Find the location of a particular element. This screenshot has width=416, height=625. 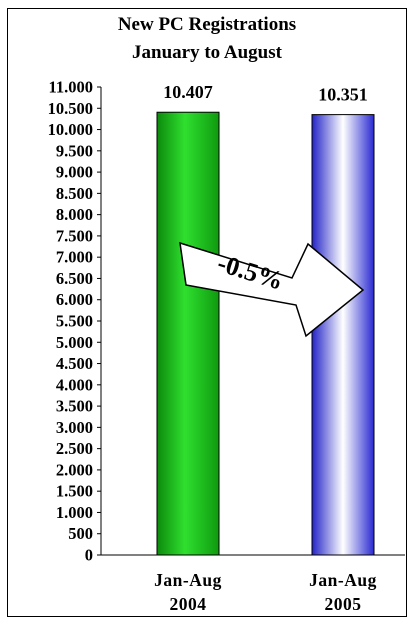

data-label-2: 10.351 is located at coordinates (343, 95).